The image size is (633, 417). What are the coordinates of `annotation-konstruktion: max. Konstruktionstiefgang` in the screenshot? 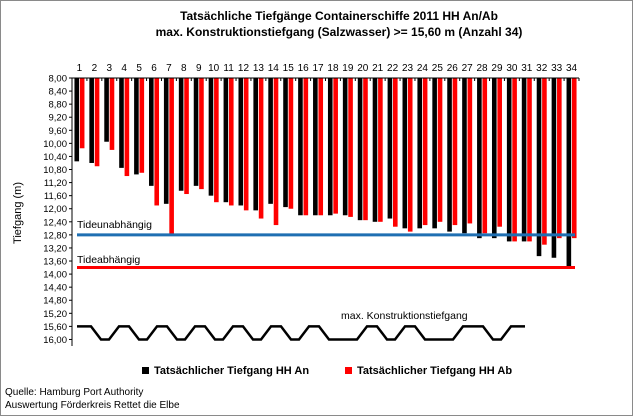 It's located at (404, 316).